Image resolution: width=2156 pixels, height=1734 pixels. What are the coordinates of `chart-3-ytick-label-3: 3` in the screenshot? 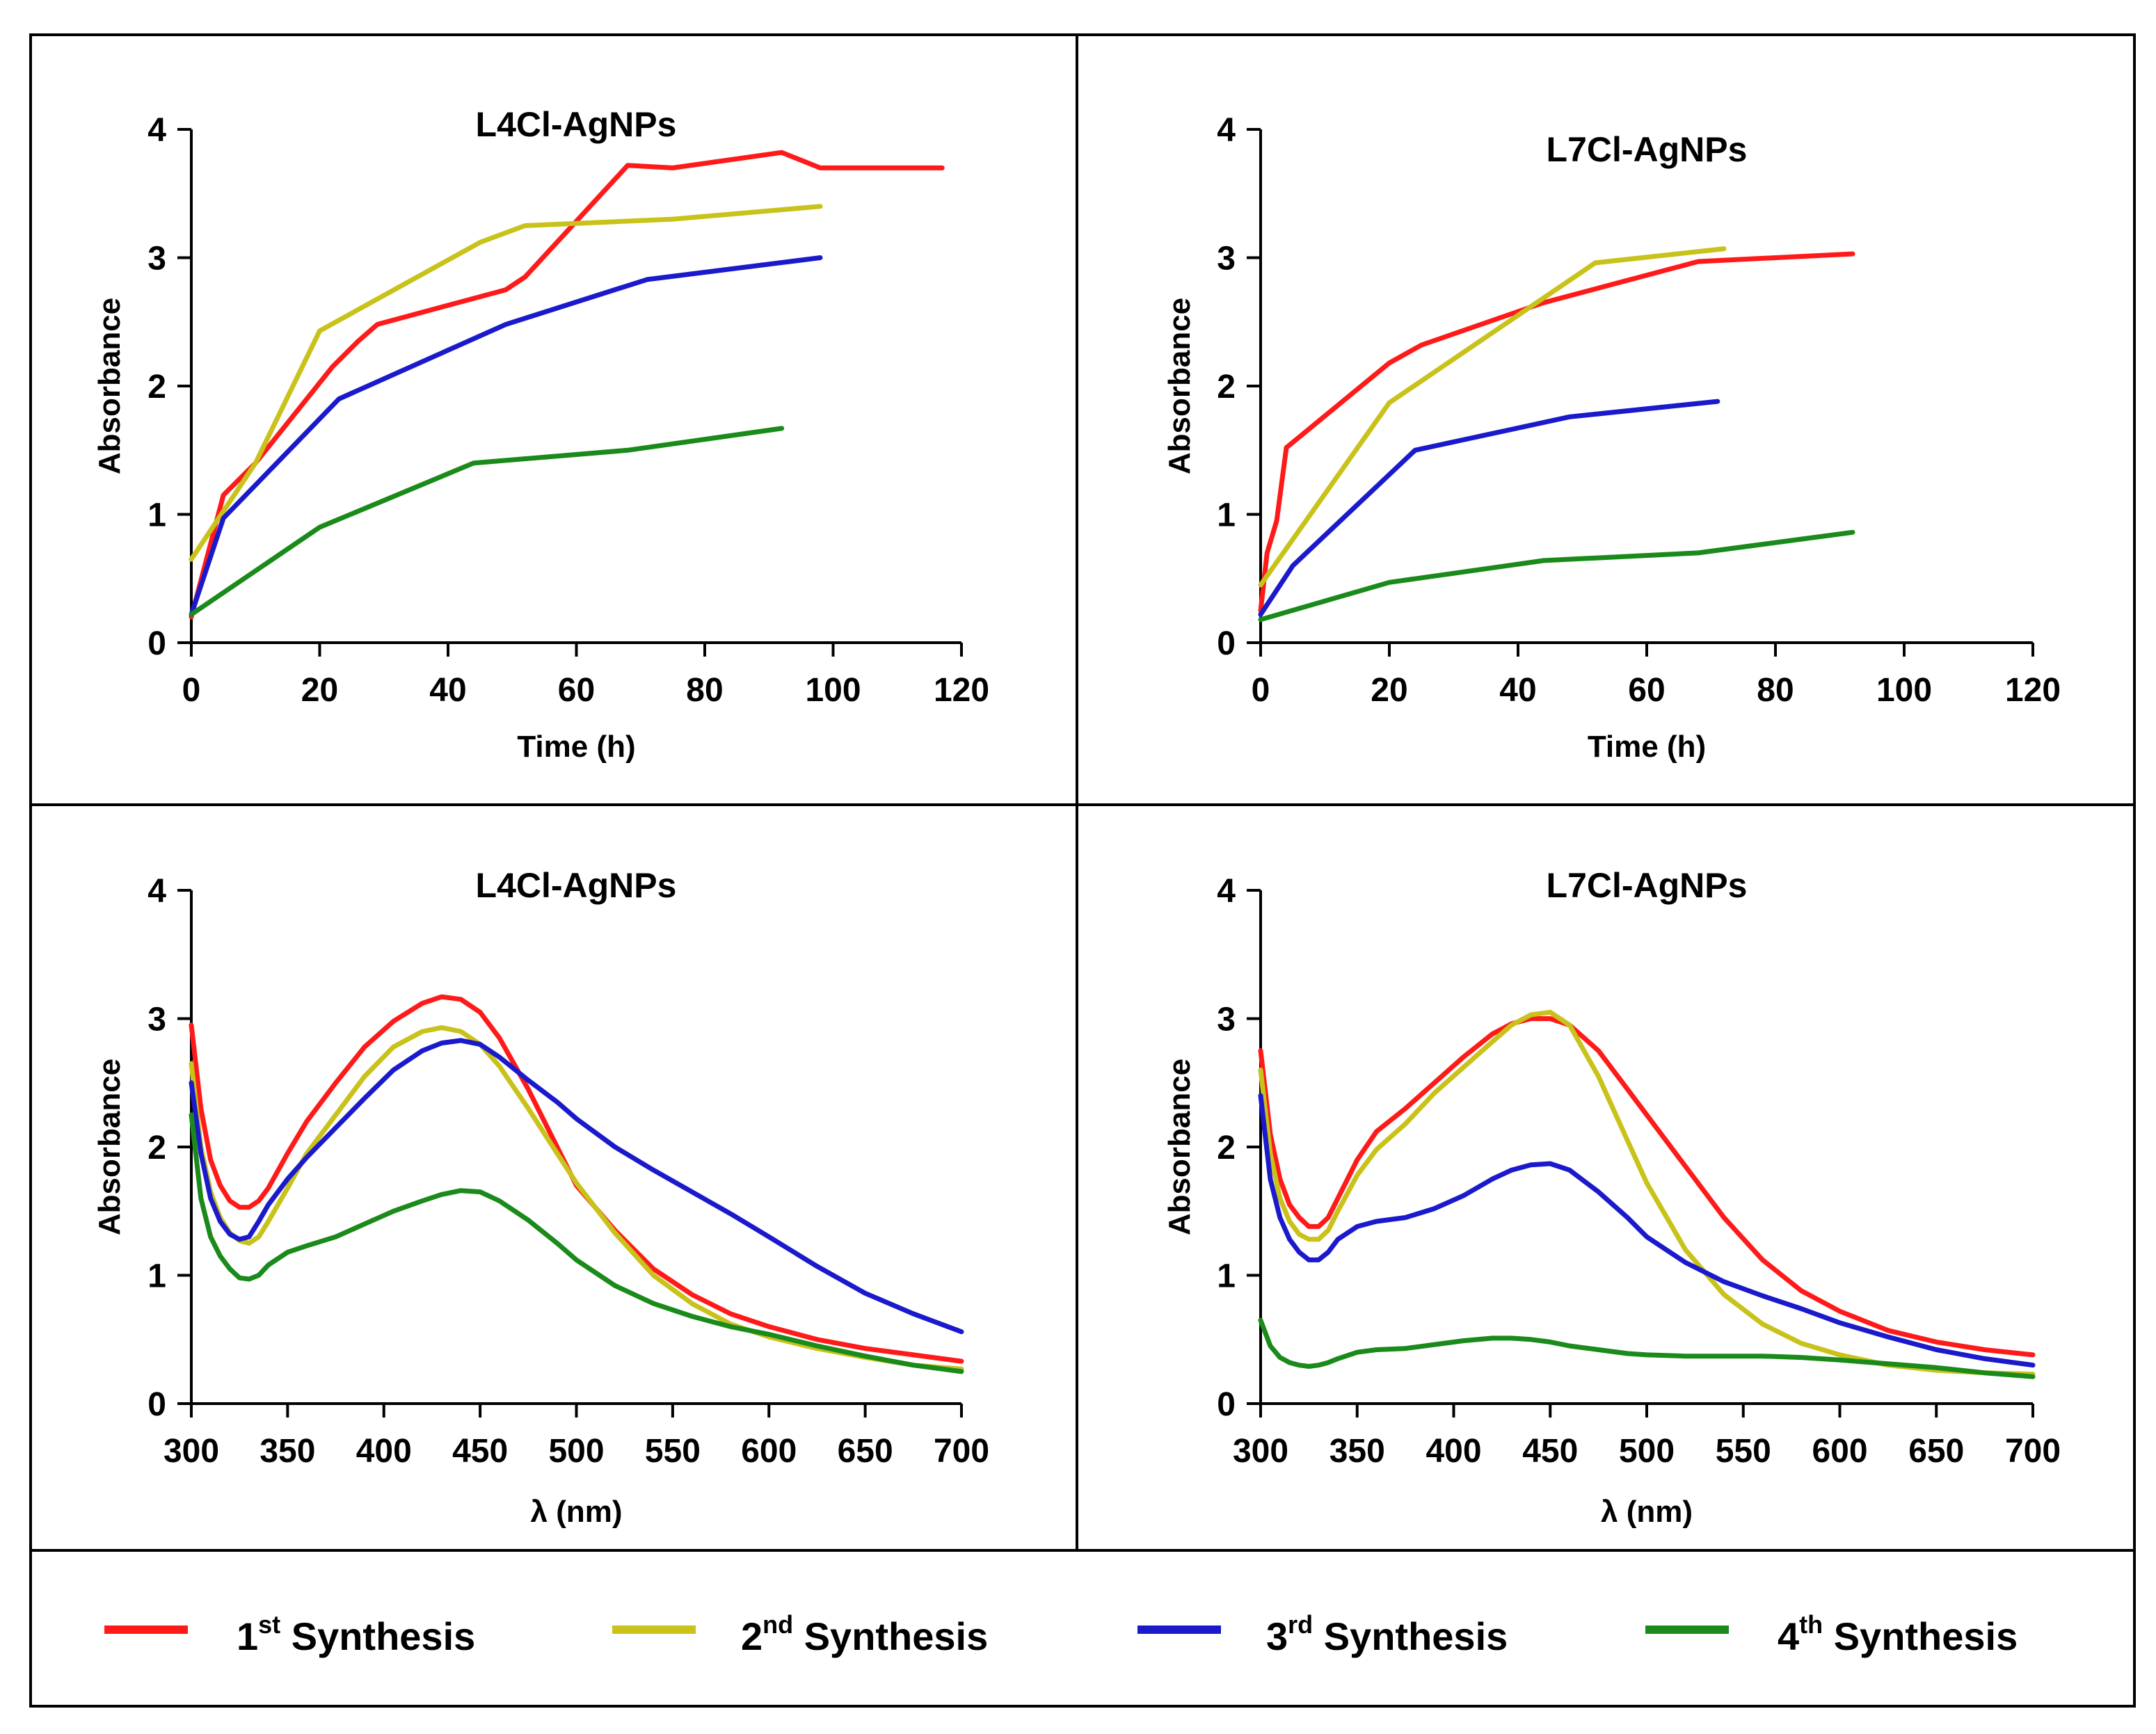 It's located at (156, 1020).